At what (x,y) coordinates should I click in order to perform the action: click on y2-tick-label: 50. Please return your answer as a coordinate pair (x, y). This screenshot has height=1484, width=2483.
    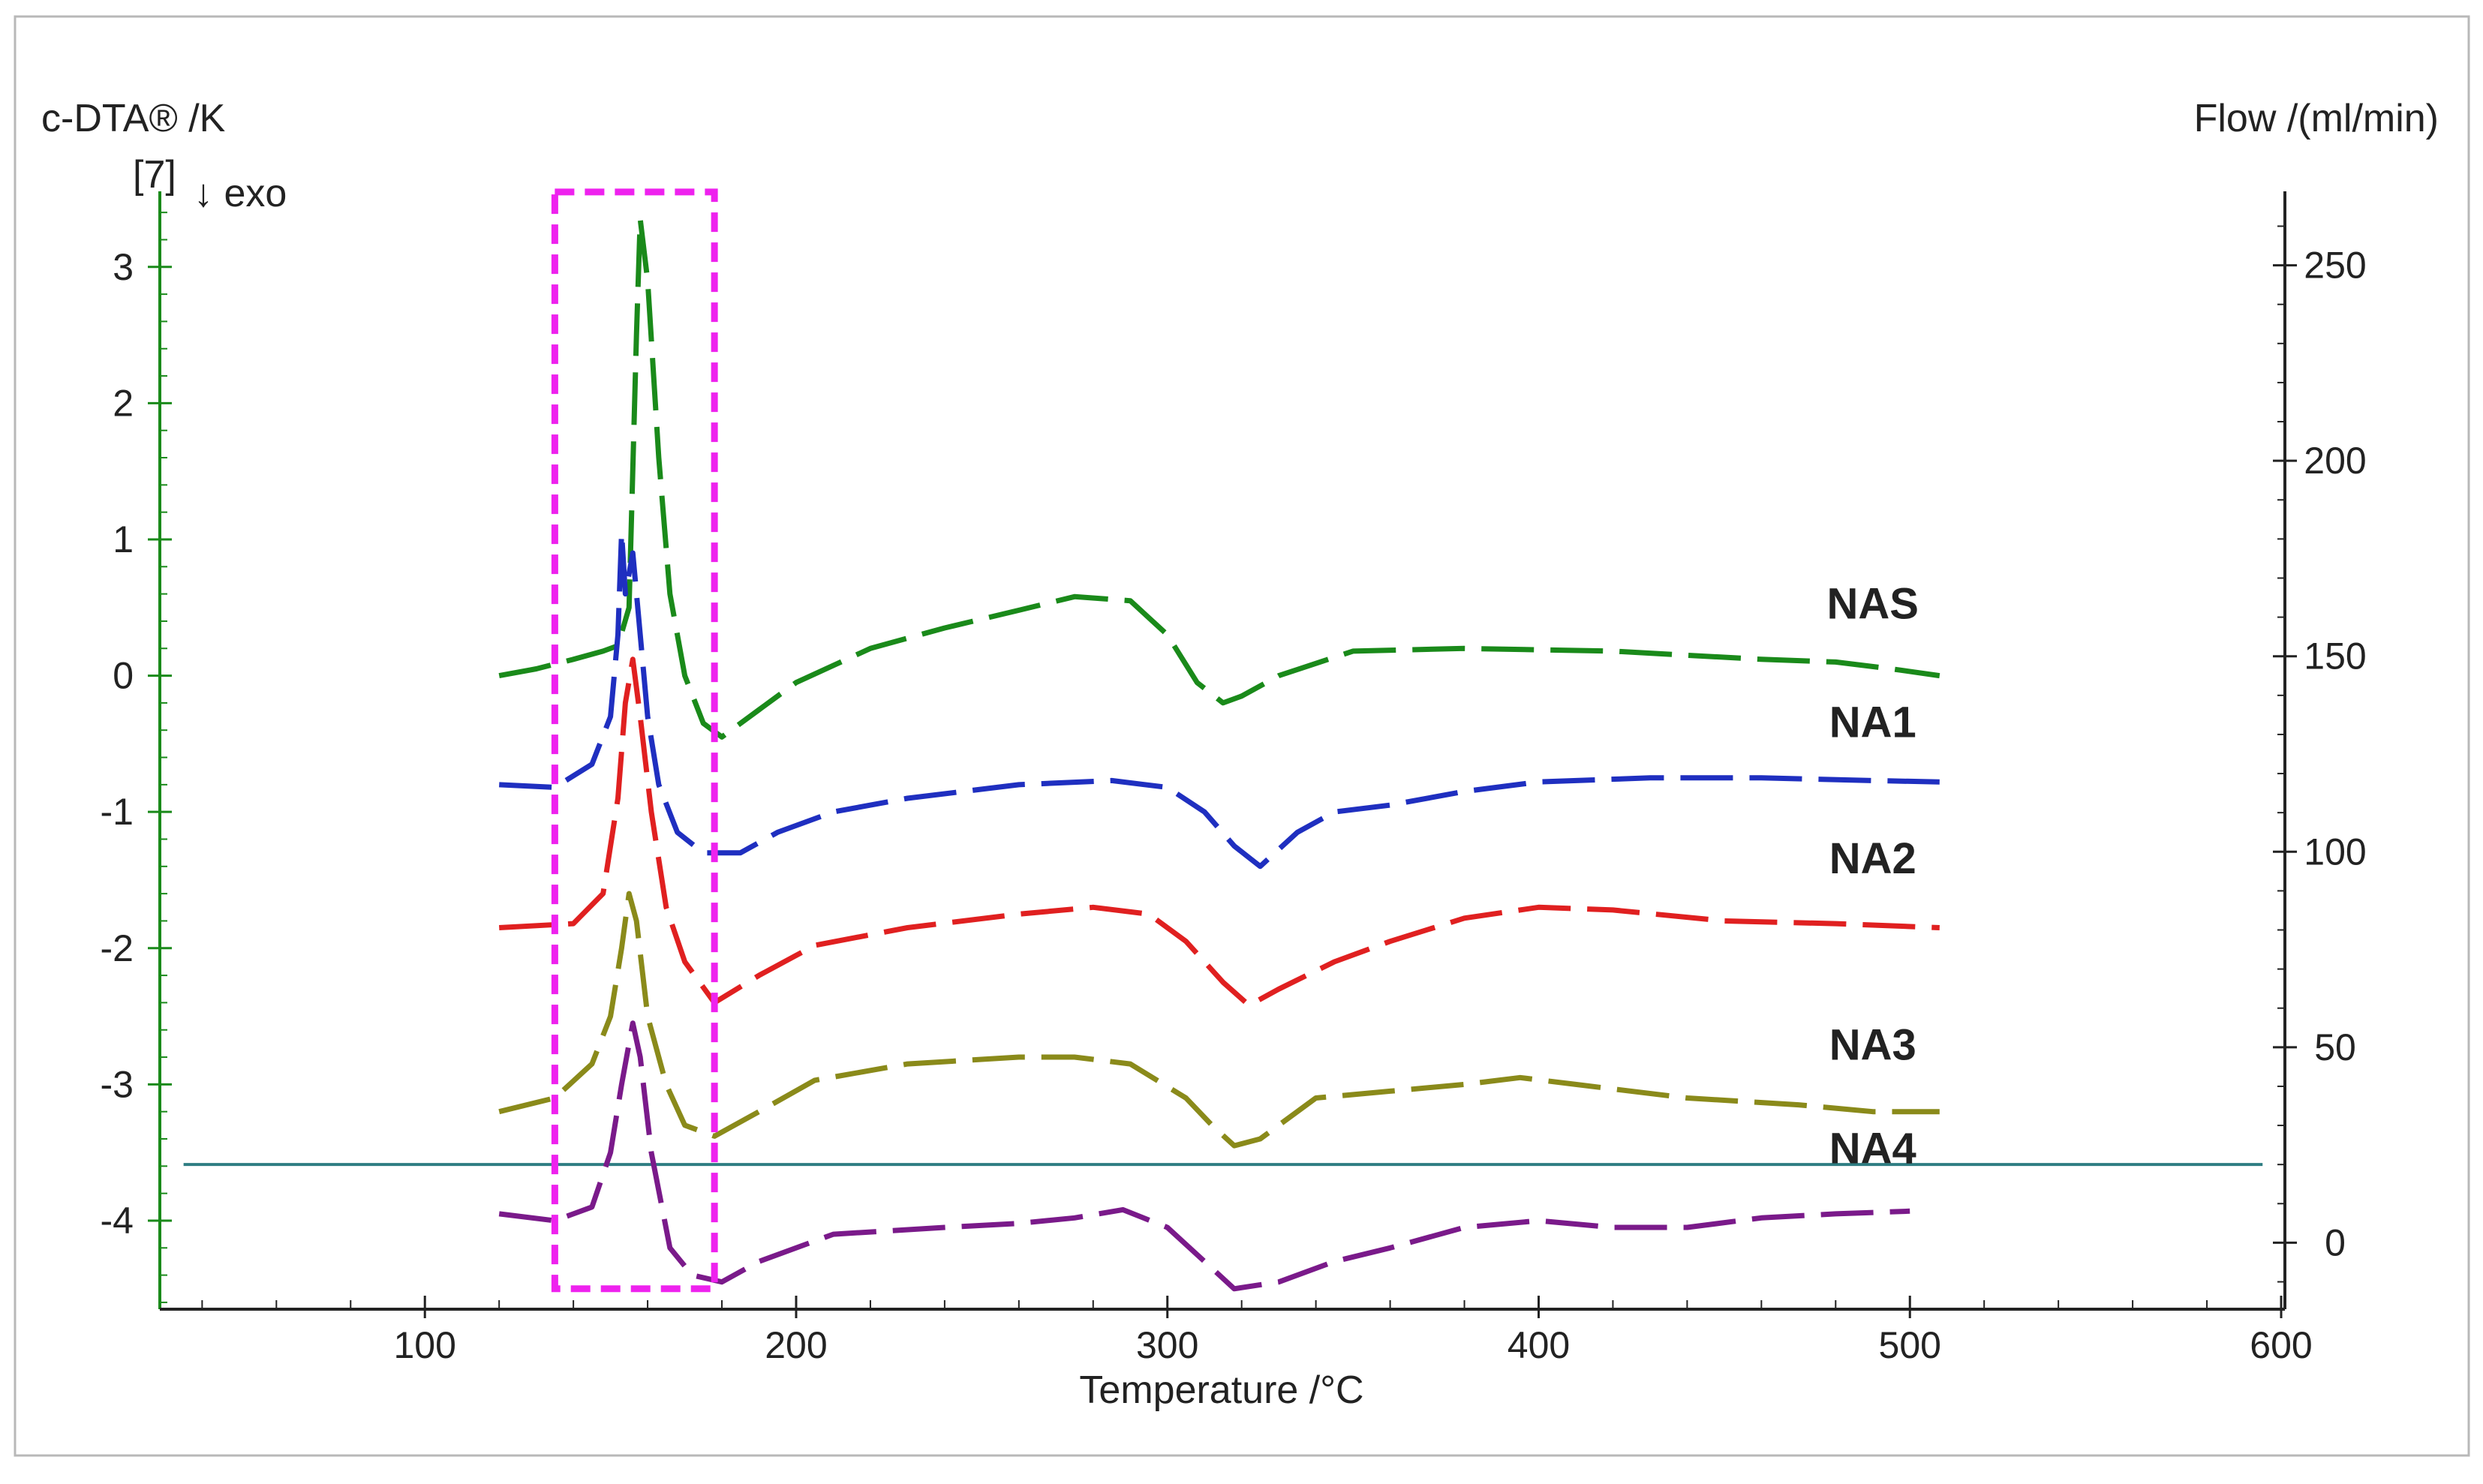
    Looking at the image, I should click on (2335, 1047).